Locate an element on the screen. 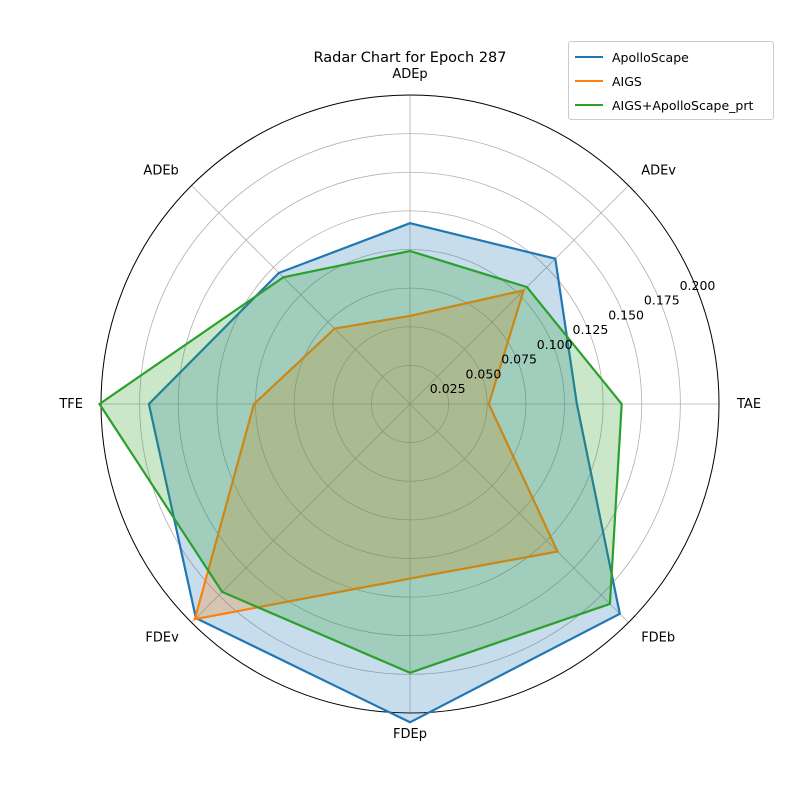 Image resolution: width=800 pixels, height=800 pixels. r-tick-label: 0.025 is located at coordinates (448, 388).